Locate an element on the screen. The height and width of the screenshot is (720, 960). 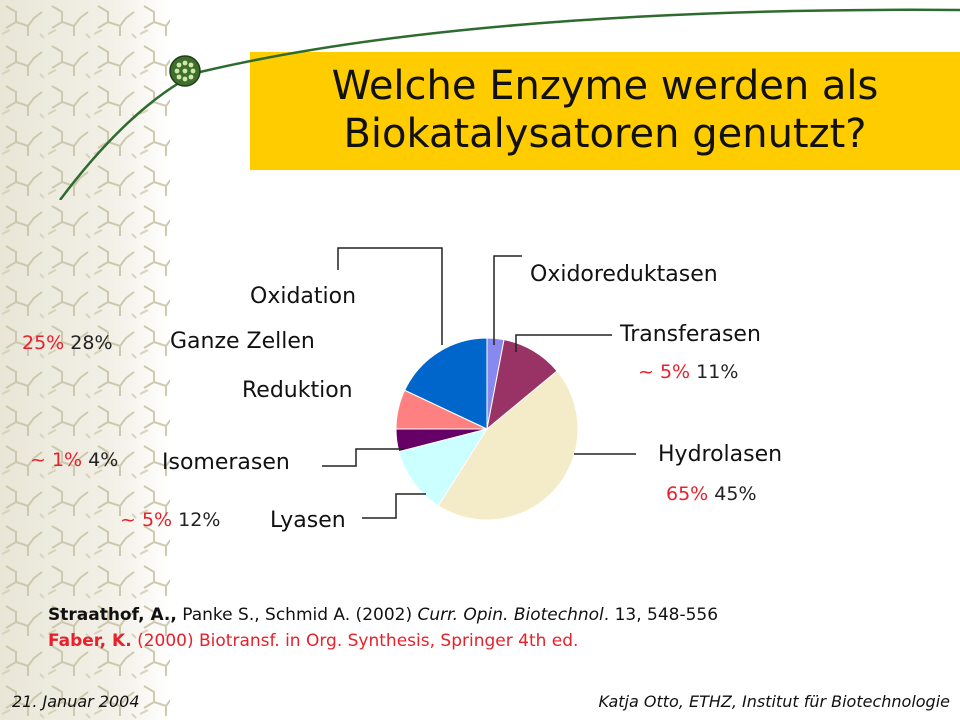
leader-oxidoreduktasen is located at coordinates (507, 300).